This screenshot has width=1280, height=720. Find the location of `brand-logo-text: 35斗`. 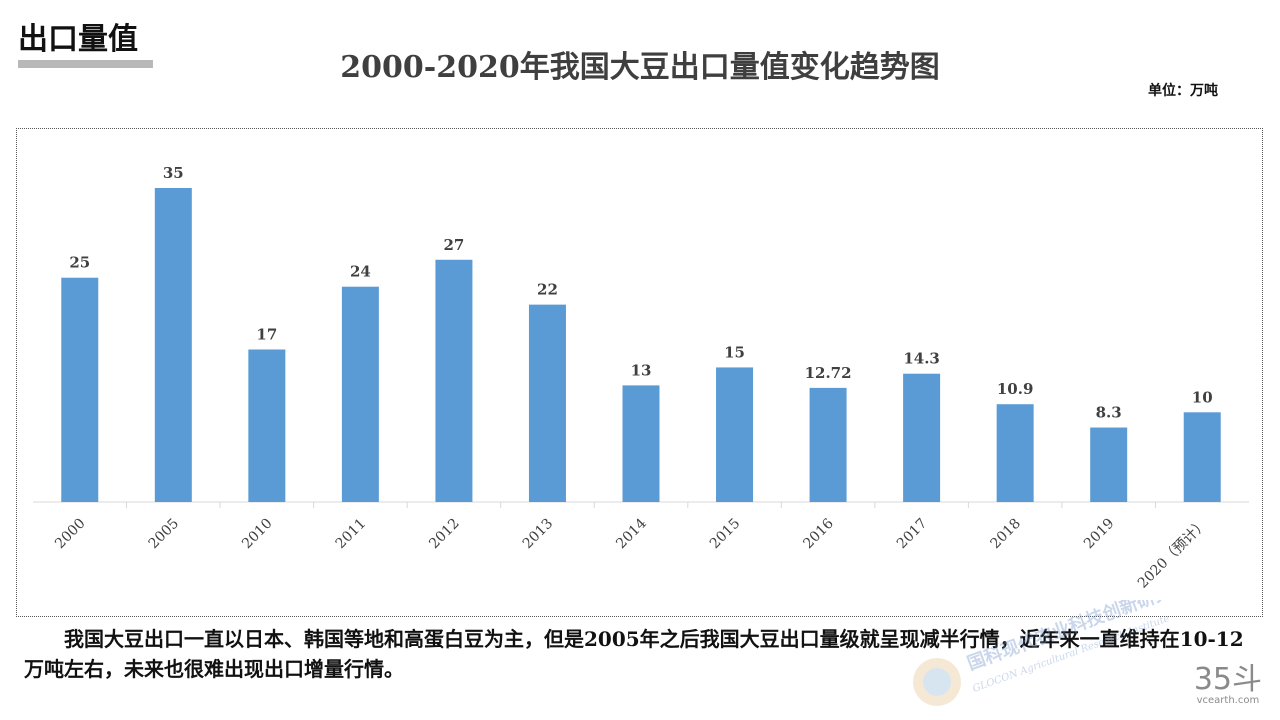

brand-logo-text: 35斗 is located at coordinates (1227, 679).